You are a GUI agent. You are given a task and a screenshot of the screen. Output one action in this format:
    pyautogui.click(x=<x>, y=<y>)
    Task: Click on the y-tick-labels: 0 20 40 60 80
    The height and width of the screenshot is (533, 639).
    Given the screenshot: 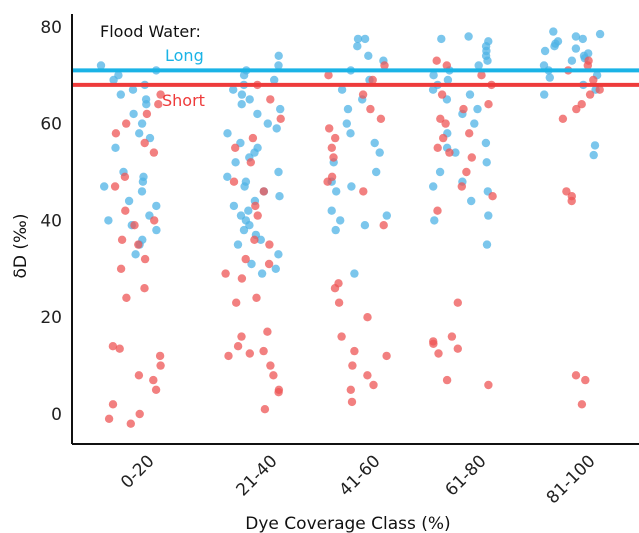 What is the action you would take?
    pyautogui.click(x=51, y=221)
    